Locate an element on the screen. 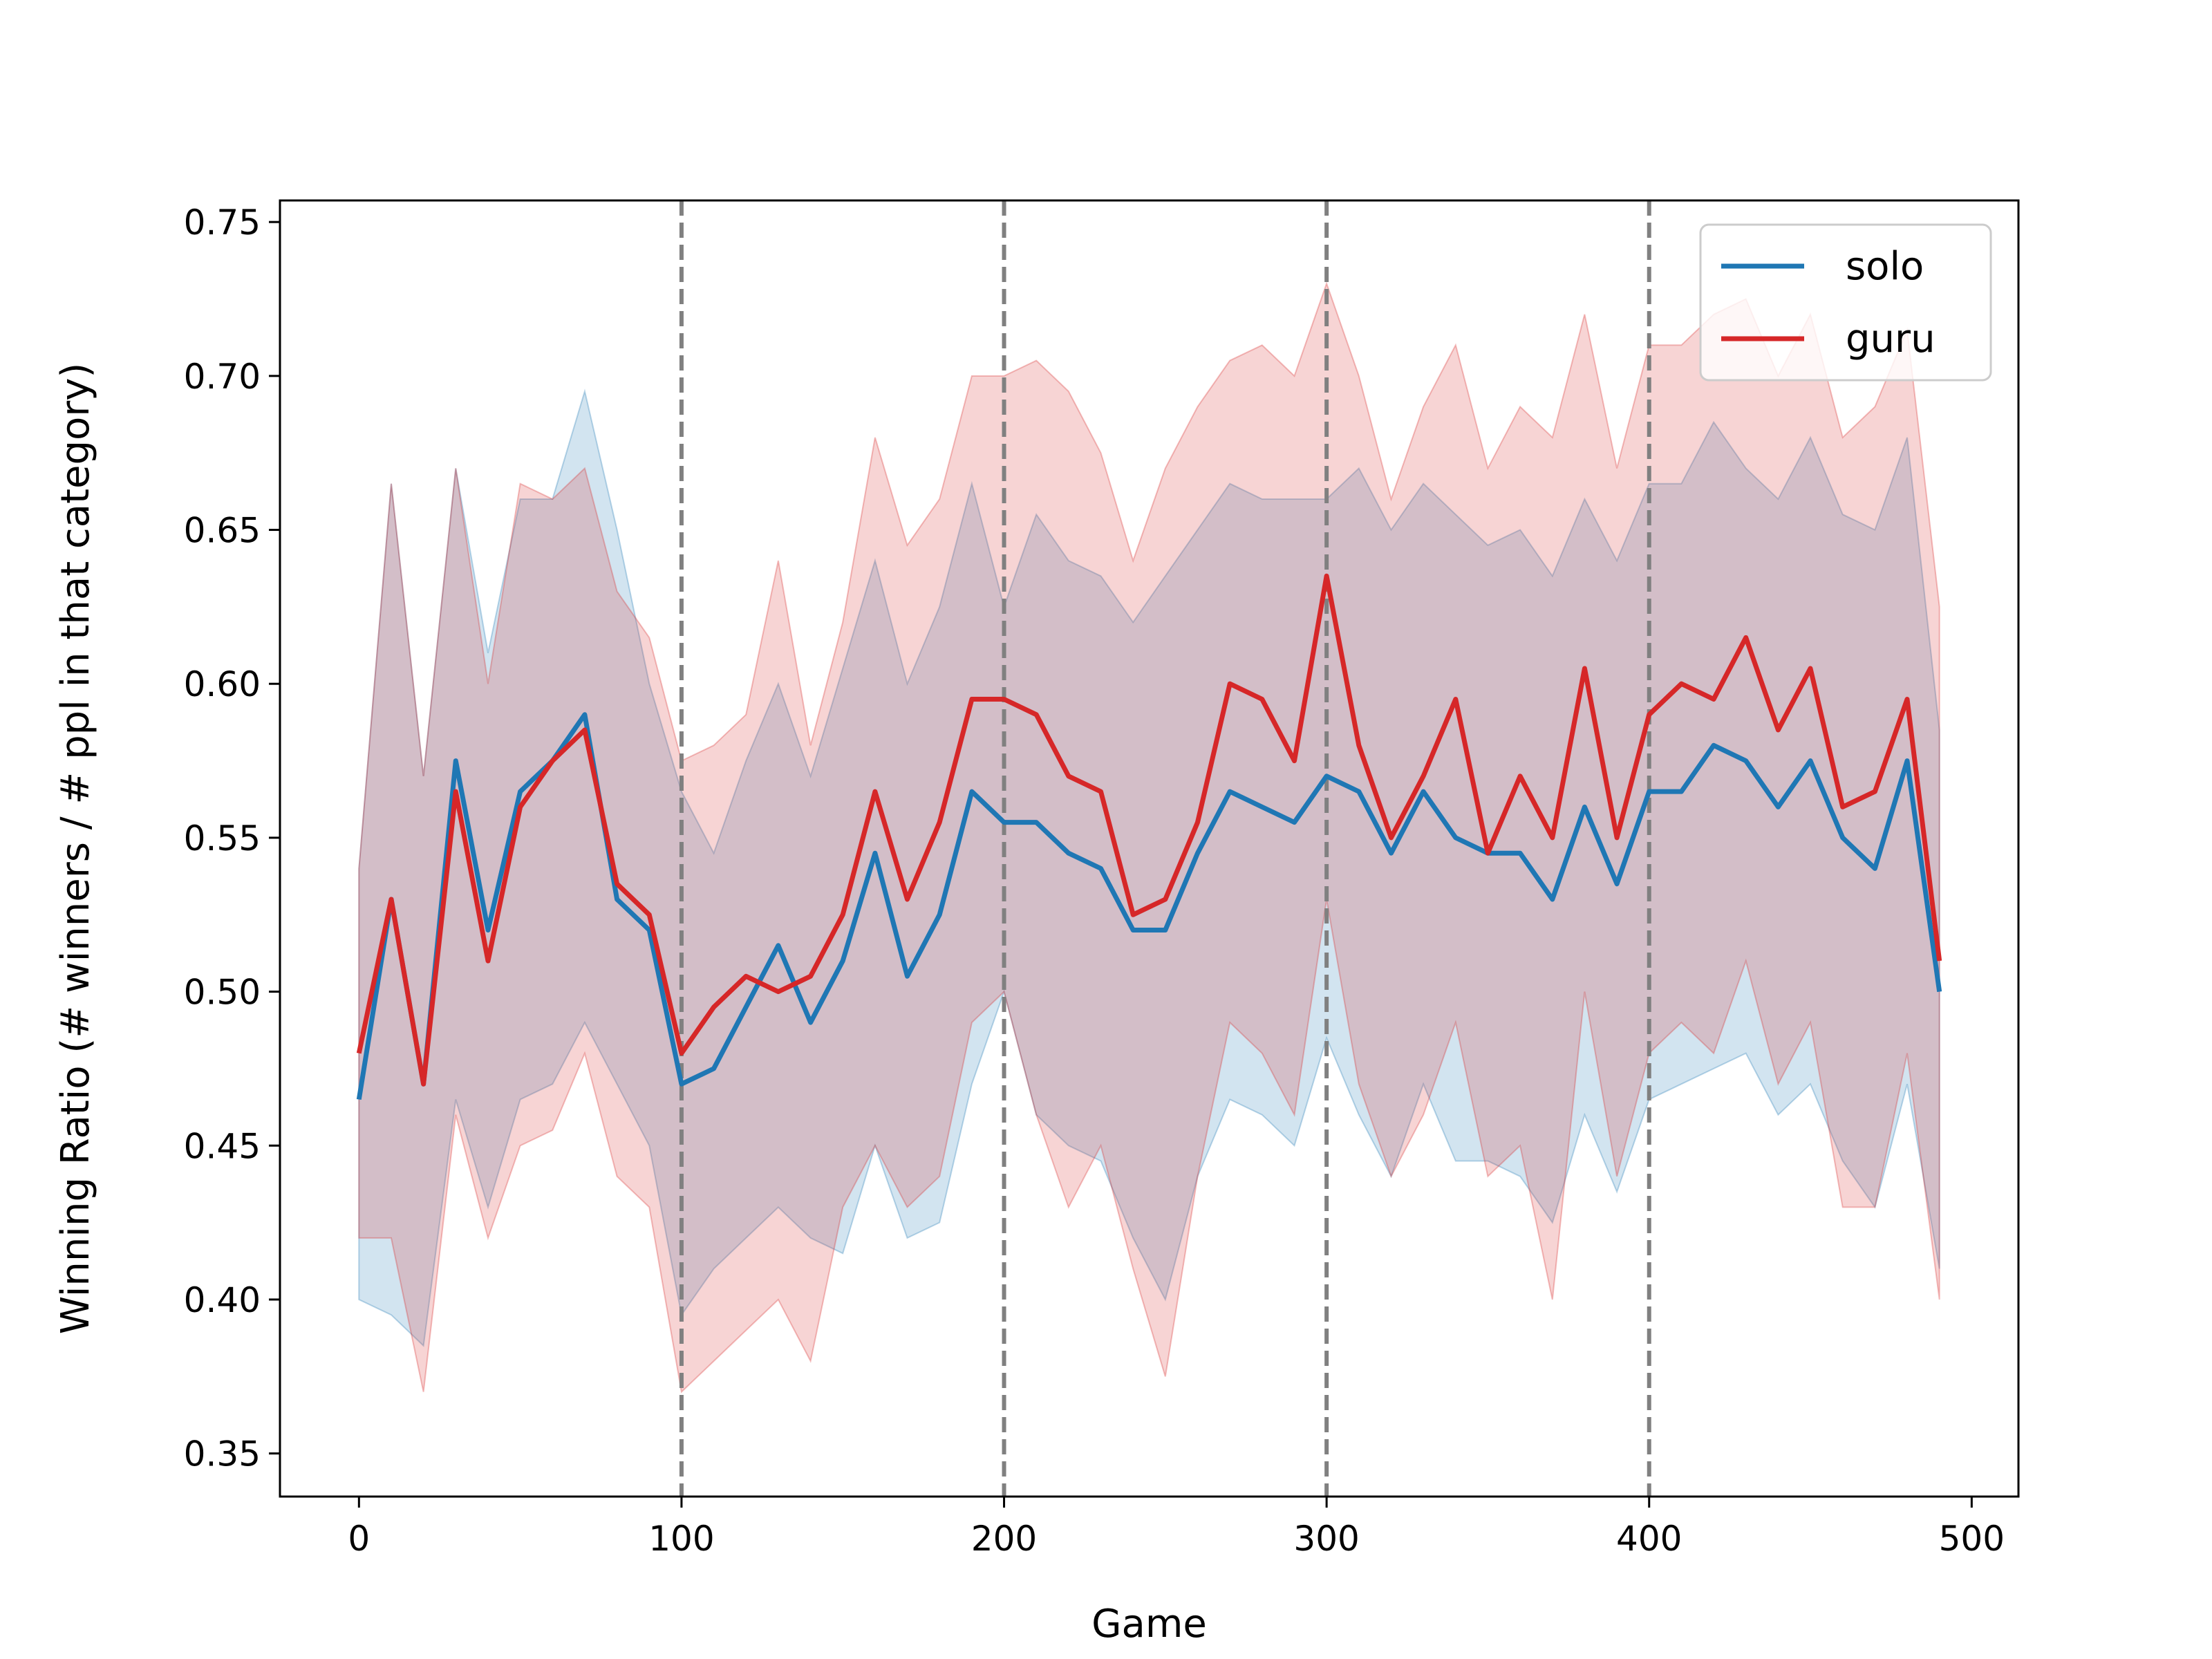 Image resolution: width=2212 pixels, height=1659 pixels. x-tick-label: 300 is located at coordinates (1326, 1539).